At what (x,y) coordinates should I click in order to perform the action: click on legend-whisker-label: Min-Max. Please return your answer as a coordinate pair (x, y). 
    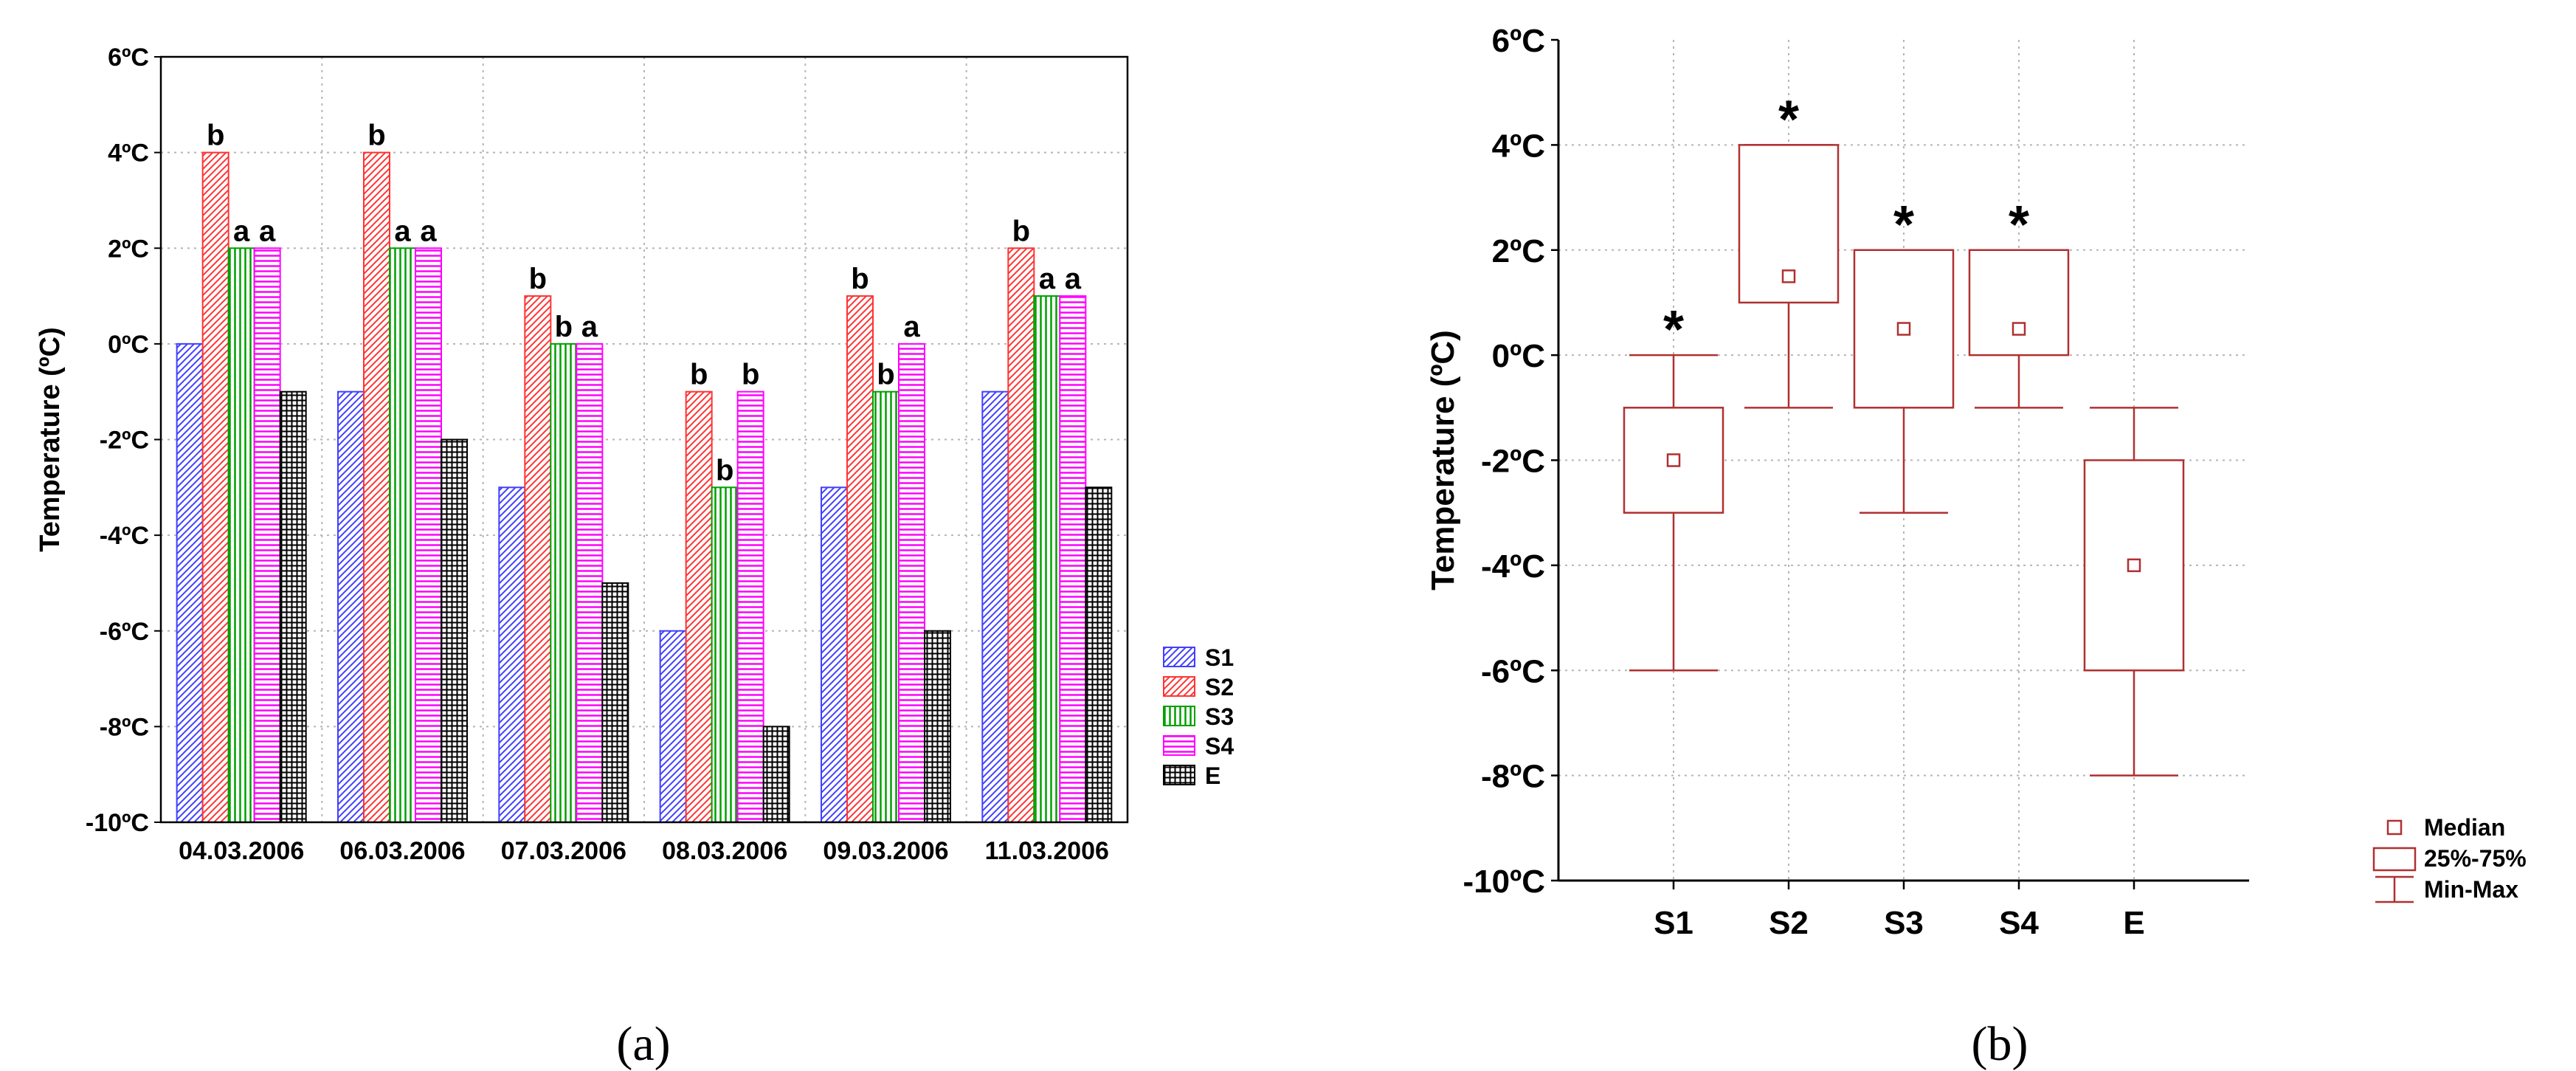
    Looking at the image, I should click on (2471, 889).